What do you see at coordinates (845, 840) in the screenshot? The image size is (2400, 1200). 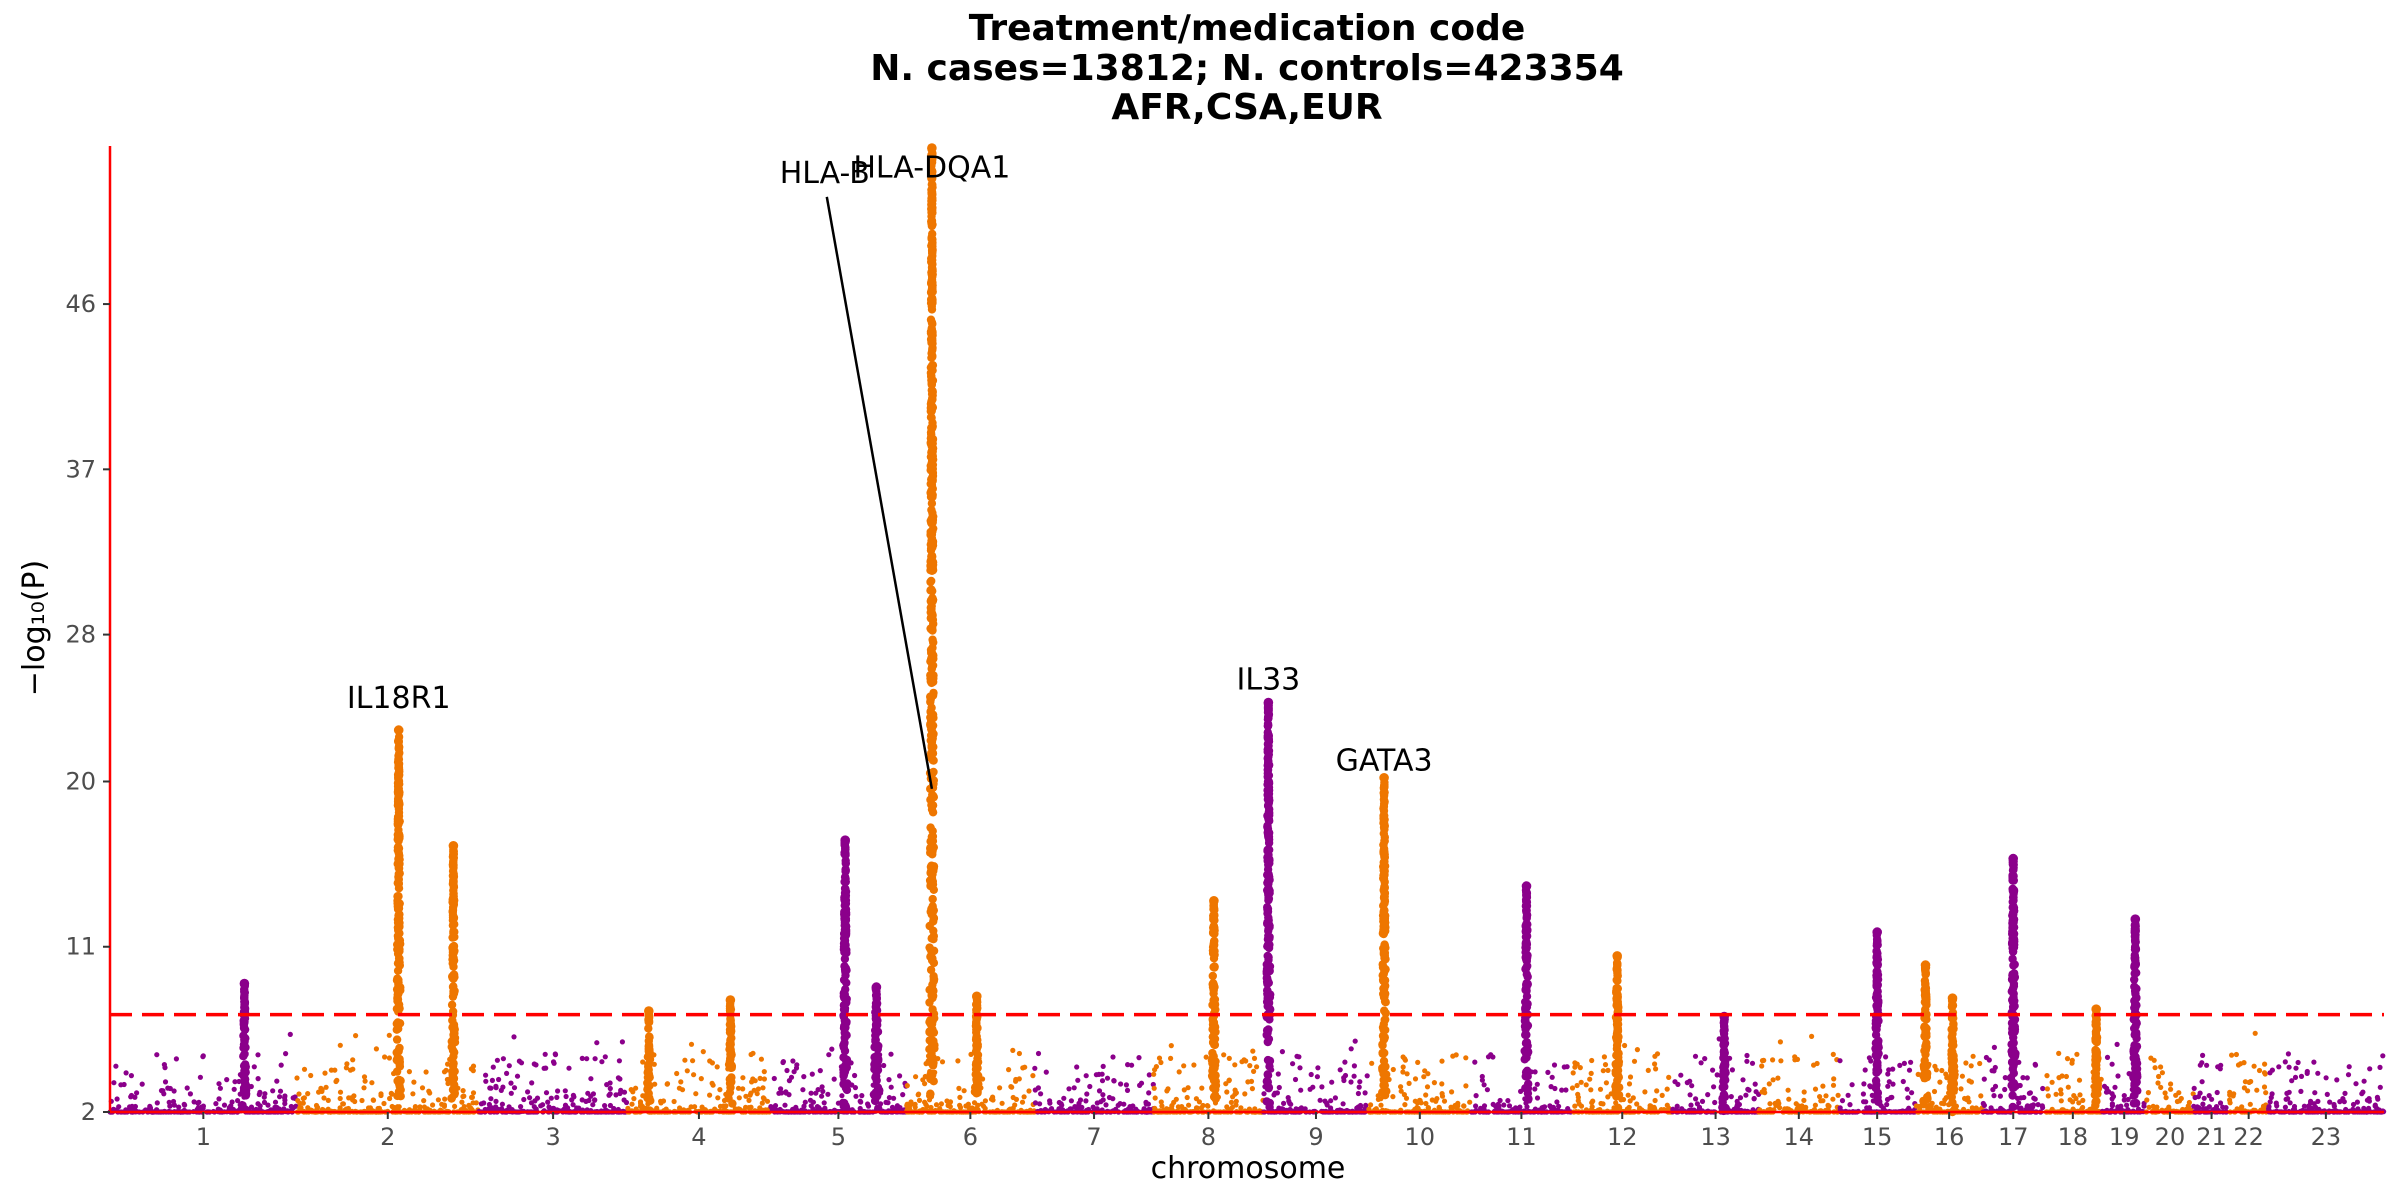 I see `peak-top-point` at bounding box center [845, 840].